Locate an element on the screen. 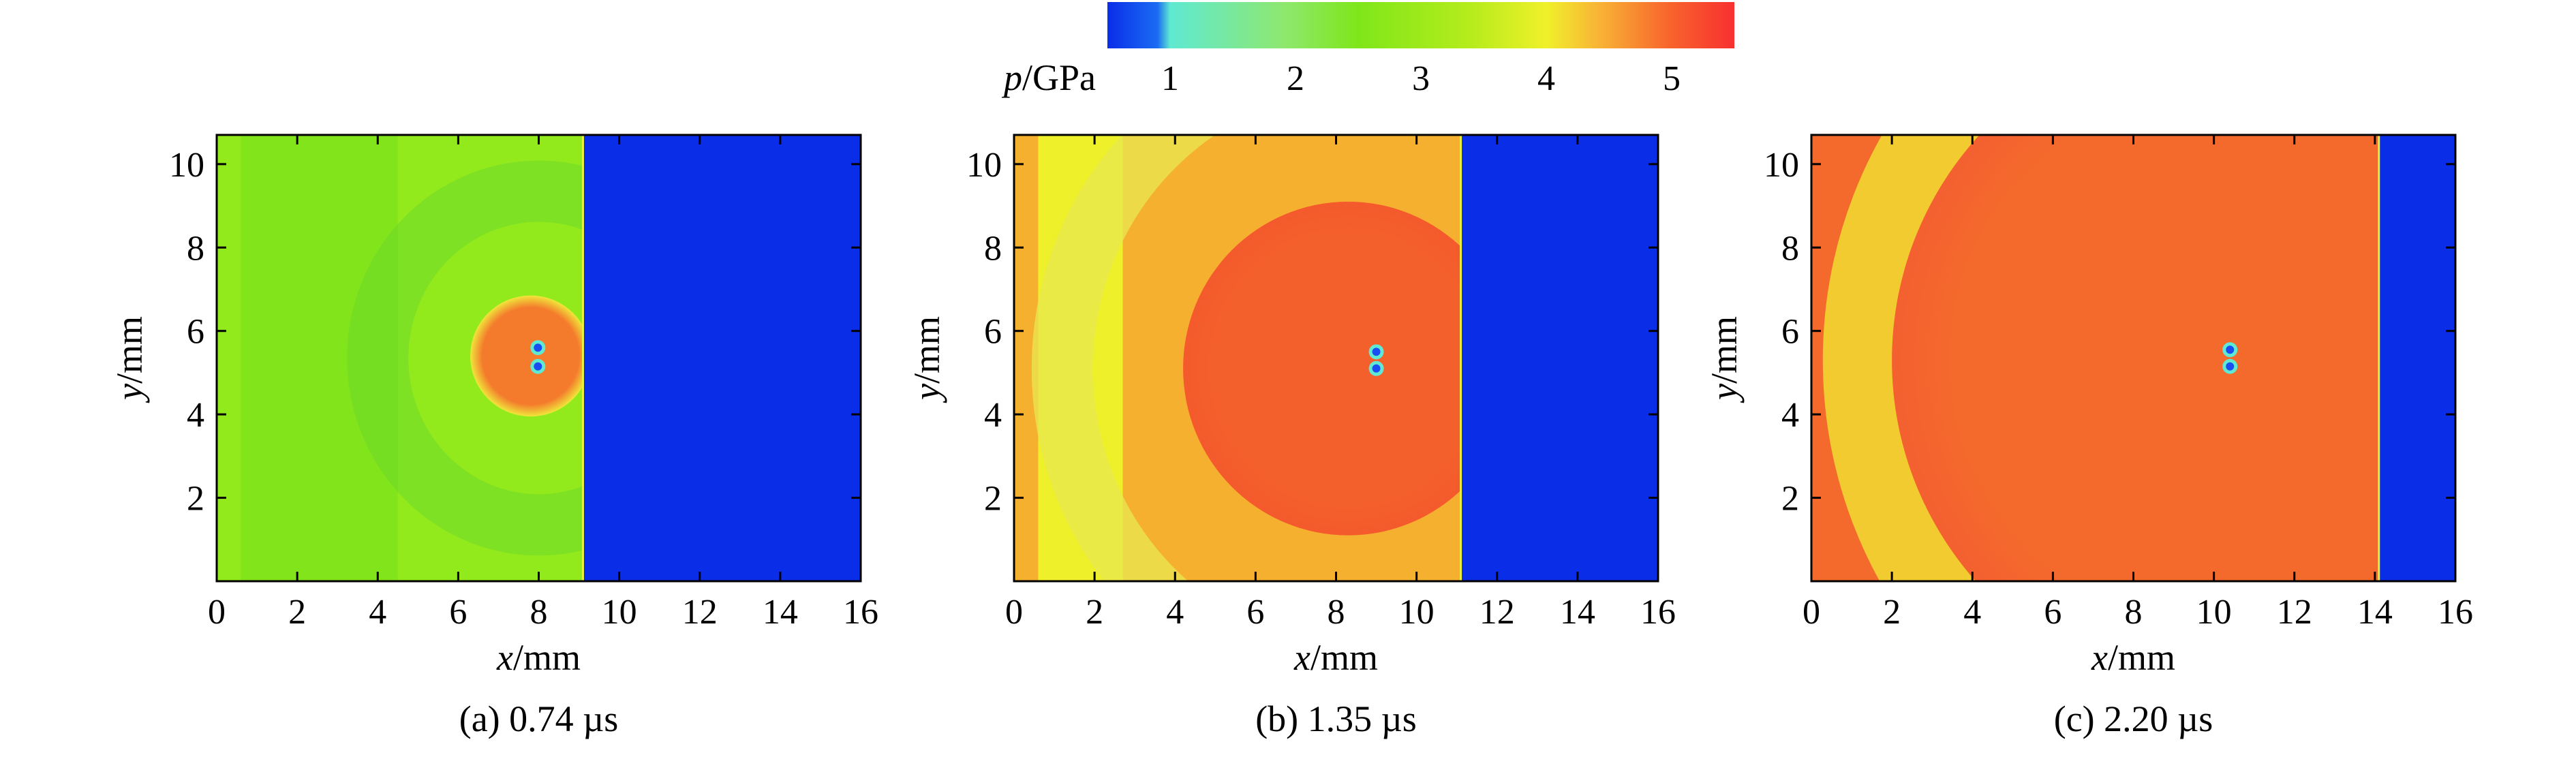  colorbar-label: p/GPa is located at coordinates (1048, 77).